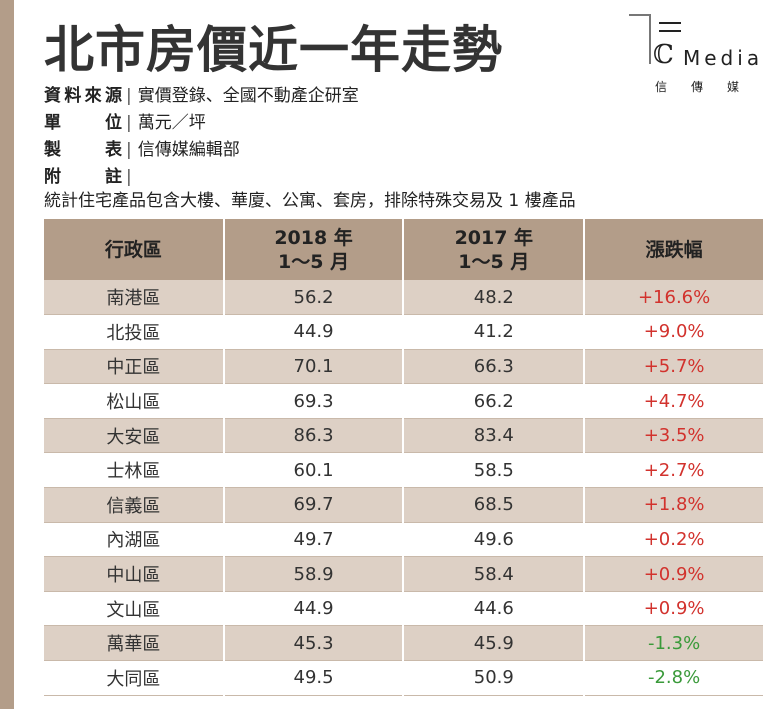 This screenshot has width=768, height=709. Describe the element at coordinates (134, 332) in the screenshot. I see `district-cell: 北投區` at that location.